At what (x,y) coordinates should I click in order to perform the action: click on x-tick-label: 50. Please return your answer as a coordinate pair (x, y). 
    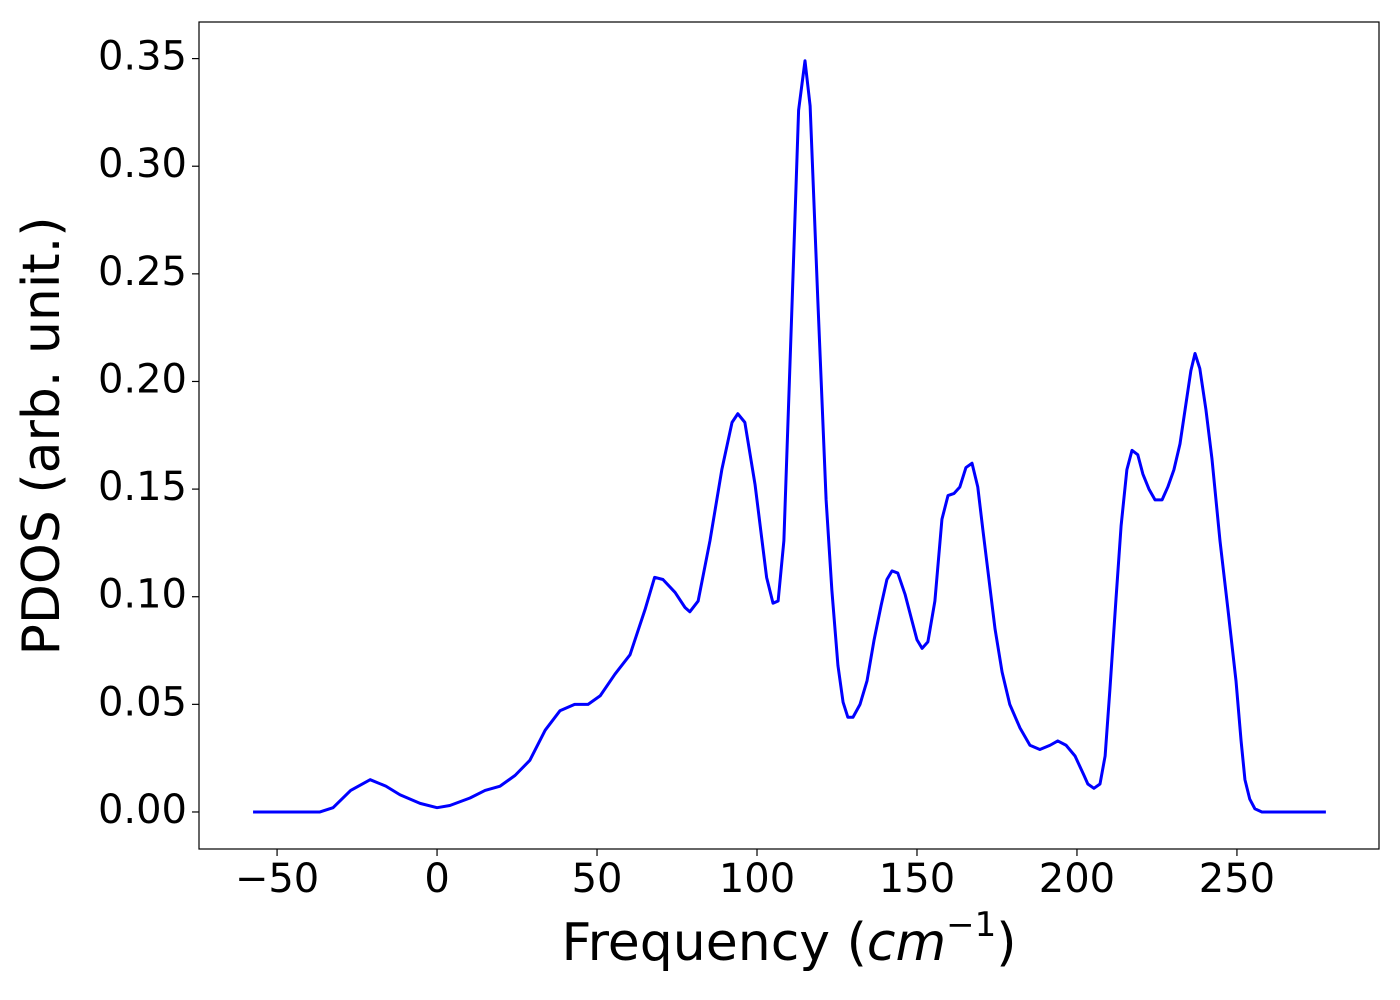
    Looking at the image, I should click on (597, 879).